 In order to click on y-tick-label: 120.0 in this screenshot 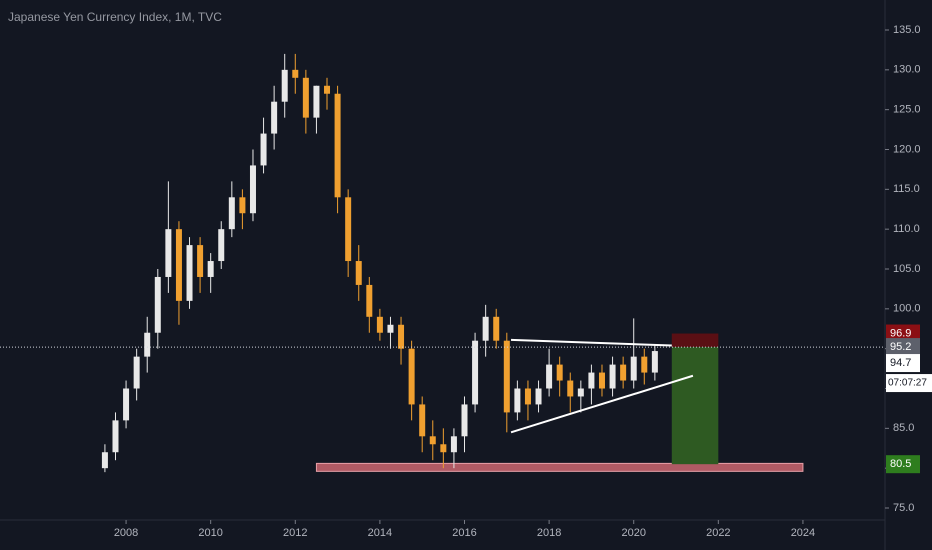, I will do `click(907, 149)`.